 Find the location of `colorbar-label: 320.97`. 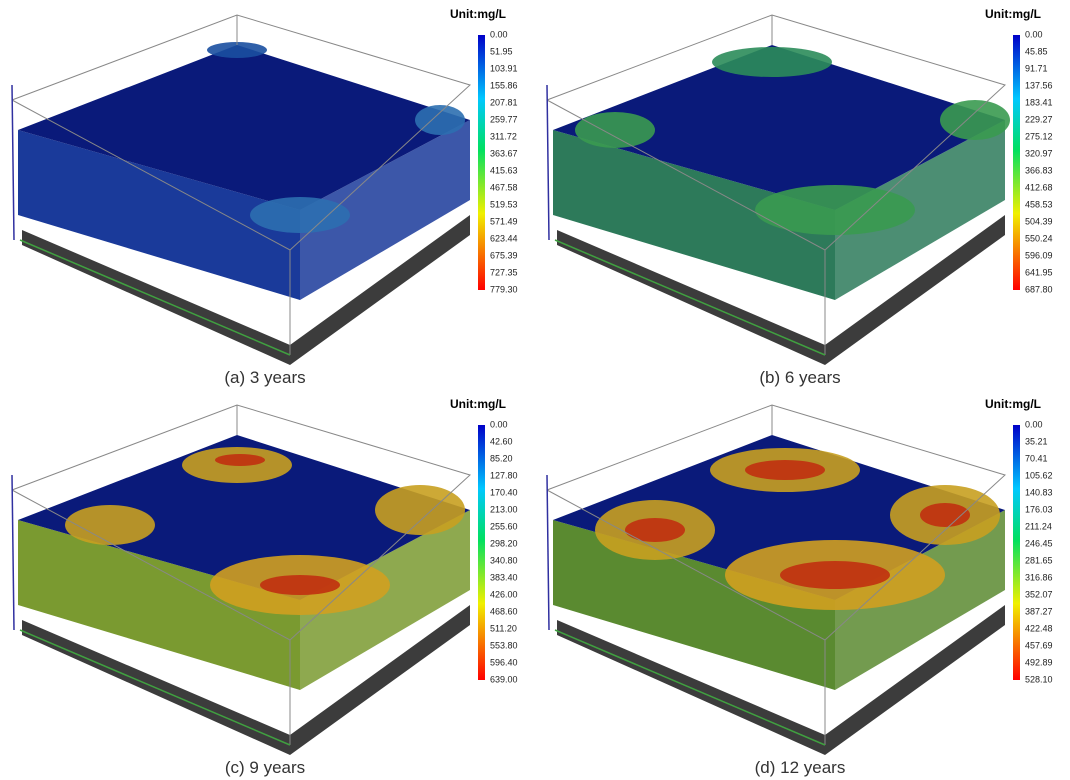

colorbar-label: 320.97 is located at coordinates (1039, 153).